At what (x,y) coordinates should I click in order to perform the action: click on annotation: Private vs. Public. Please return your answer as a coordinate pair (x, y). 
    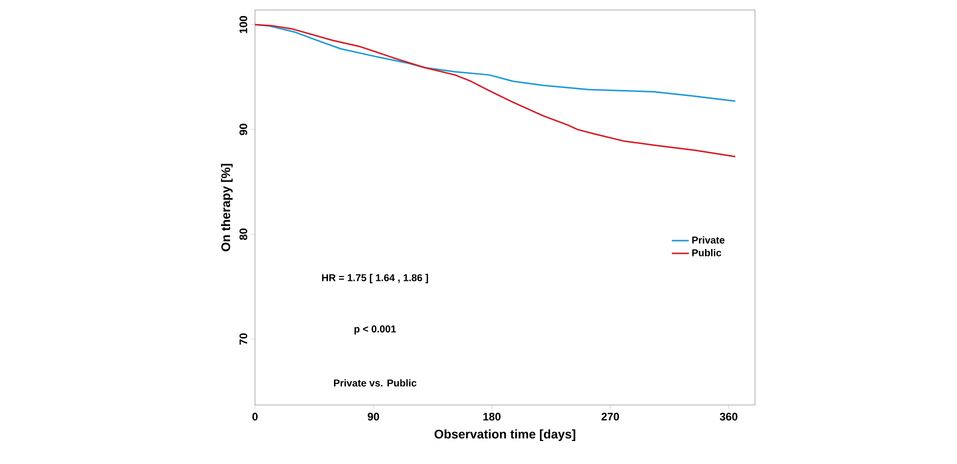
    Looking at the image, I should click on (375, 383).